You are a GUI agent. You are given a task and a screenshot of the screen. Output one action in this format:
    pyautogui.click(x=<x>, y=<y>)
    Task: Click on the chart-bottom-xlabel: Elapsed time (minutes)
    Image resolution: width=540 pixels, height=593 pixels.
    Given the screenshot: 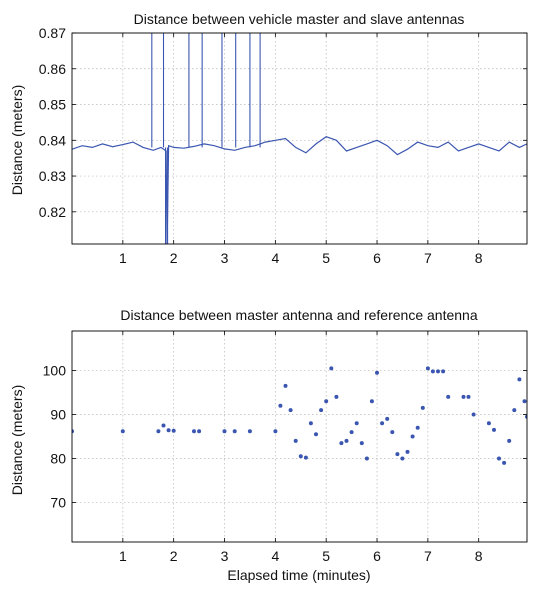 What is the action you would take?
    pyautogui.click(x=298, y=575)
    